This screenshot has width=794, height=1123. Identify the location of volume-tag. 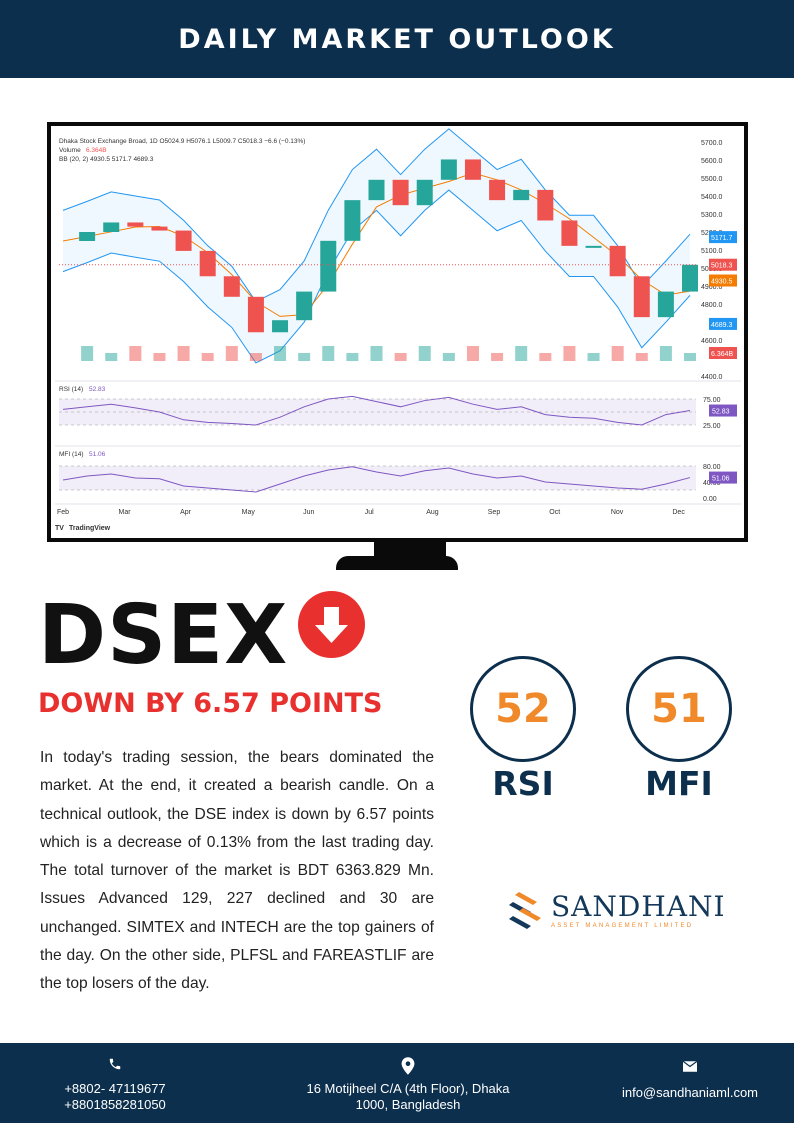
(723, 353).